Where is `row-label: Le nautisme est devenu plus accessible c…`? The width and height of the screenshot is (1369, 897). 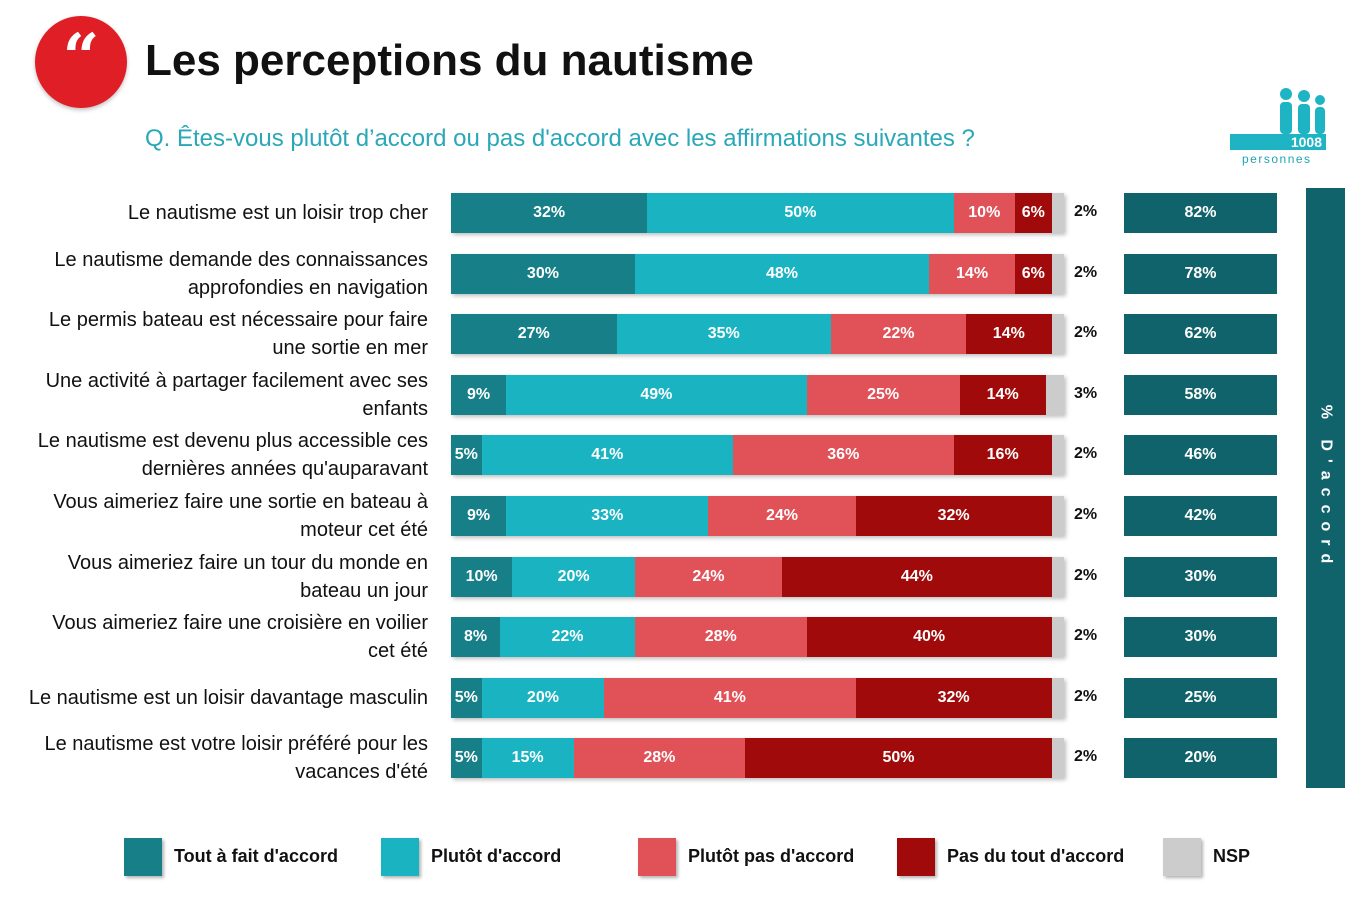
row-label: Le nautisme est devenu plus accessible c… is located at coordinates (214, 455).